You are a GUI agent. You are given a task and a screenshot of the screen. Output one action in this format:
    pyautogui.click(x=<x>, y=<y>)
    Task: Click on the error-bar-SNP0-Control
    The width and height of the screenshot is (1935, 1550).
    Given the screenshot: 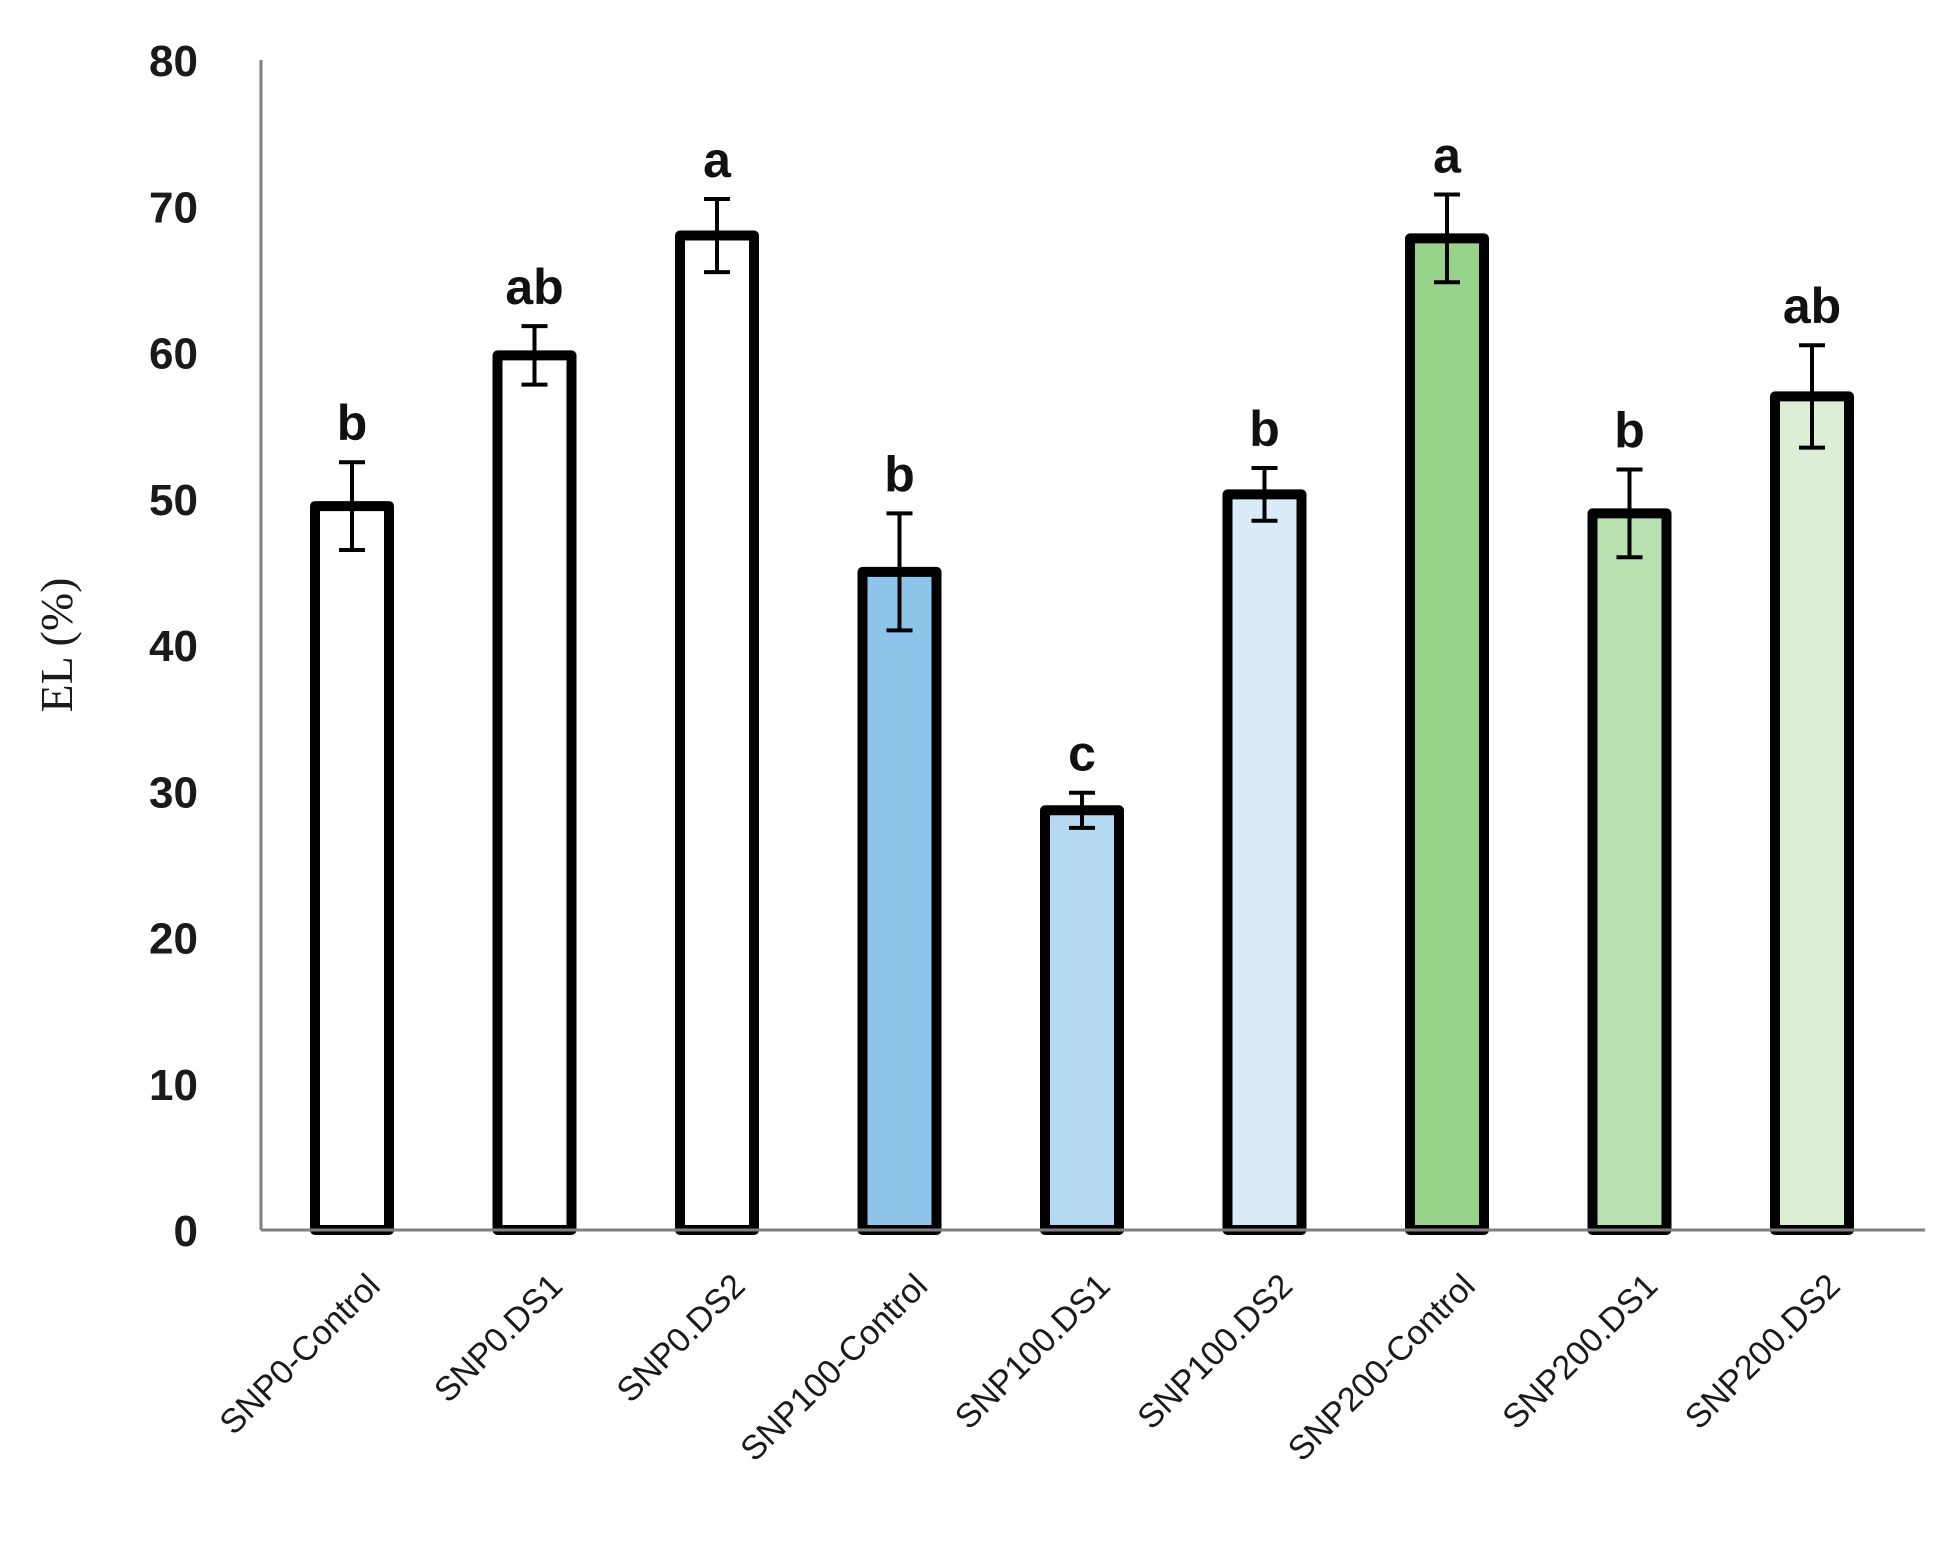 What is the action you would take?
    pyautogui.click(x=352, y=506)
    